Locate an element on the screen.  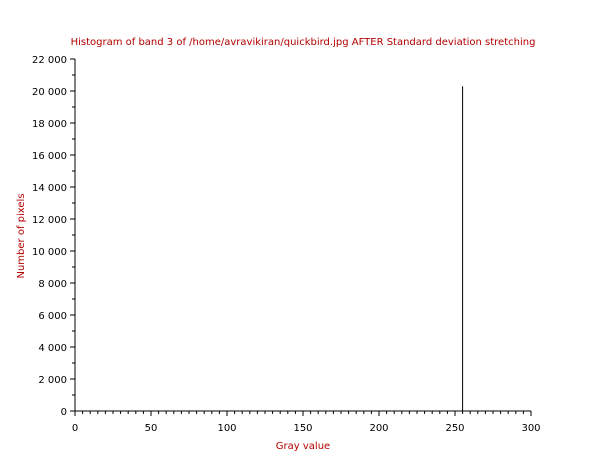
y-tick-label: 14 000 is located at coordinates (49, 188).